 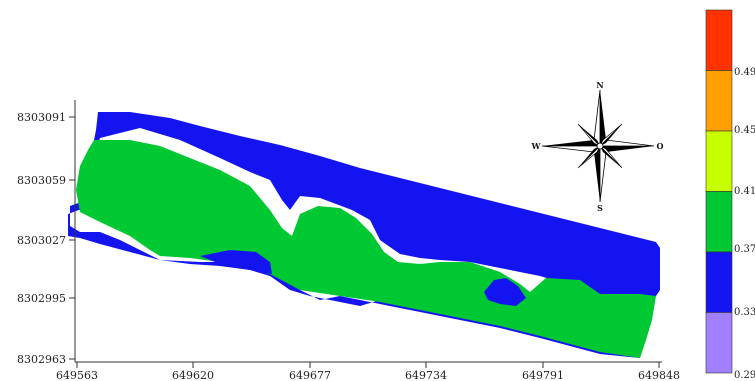 What do you see at coordinates (659, 375) in the screenshot?
I see `x-tick-label: 649848` at bounding box center [659, 375].